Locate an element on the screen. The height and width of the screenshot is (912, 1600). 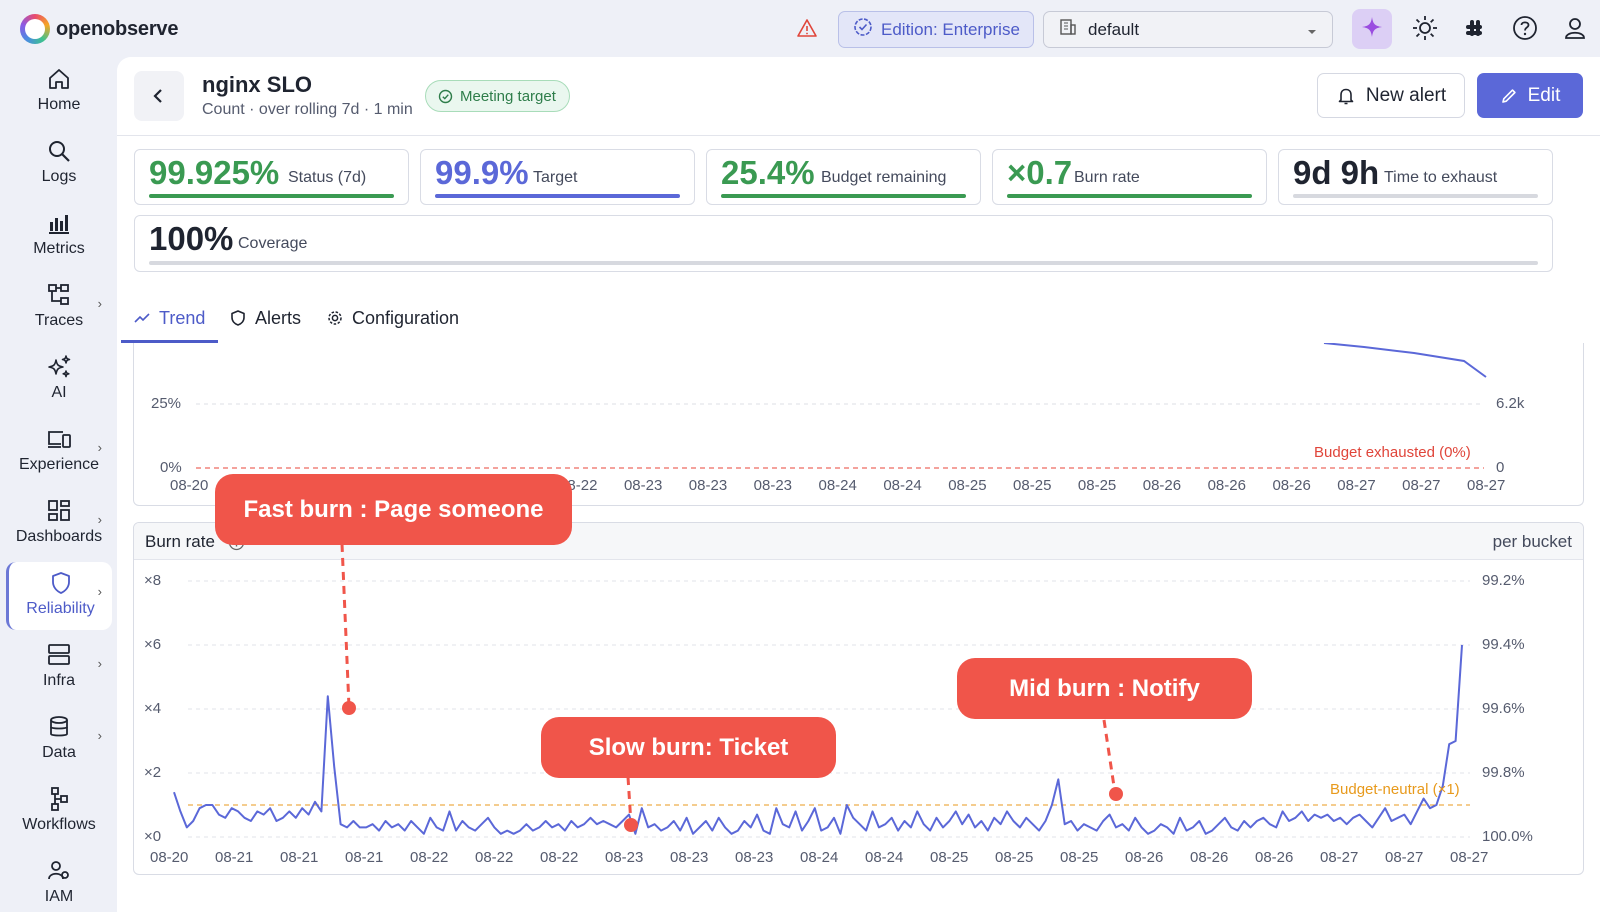
y-tick-left: ×6 is located at coordinates (153, 644).